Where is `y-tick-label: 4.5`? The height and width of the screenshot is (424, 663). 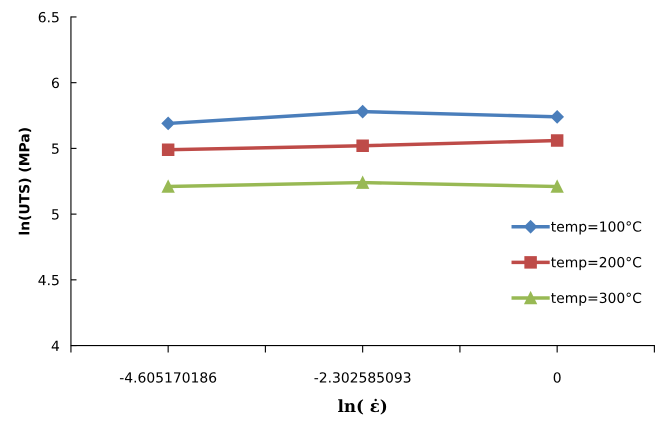
y-tick-label: 4.5 is located at coordinates (48, 280).